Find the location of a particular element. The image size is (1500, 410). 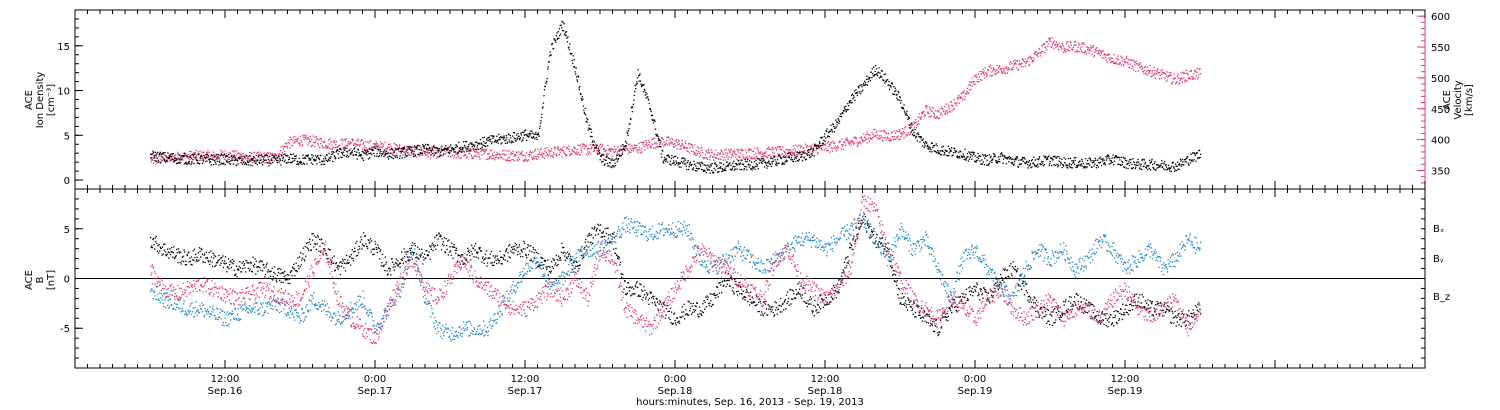

x-tick-time-3: 0:00 is located at coordinates (675, 379).